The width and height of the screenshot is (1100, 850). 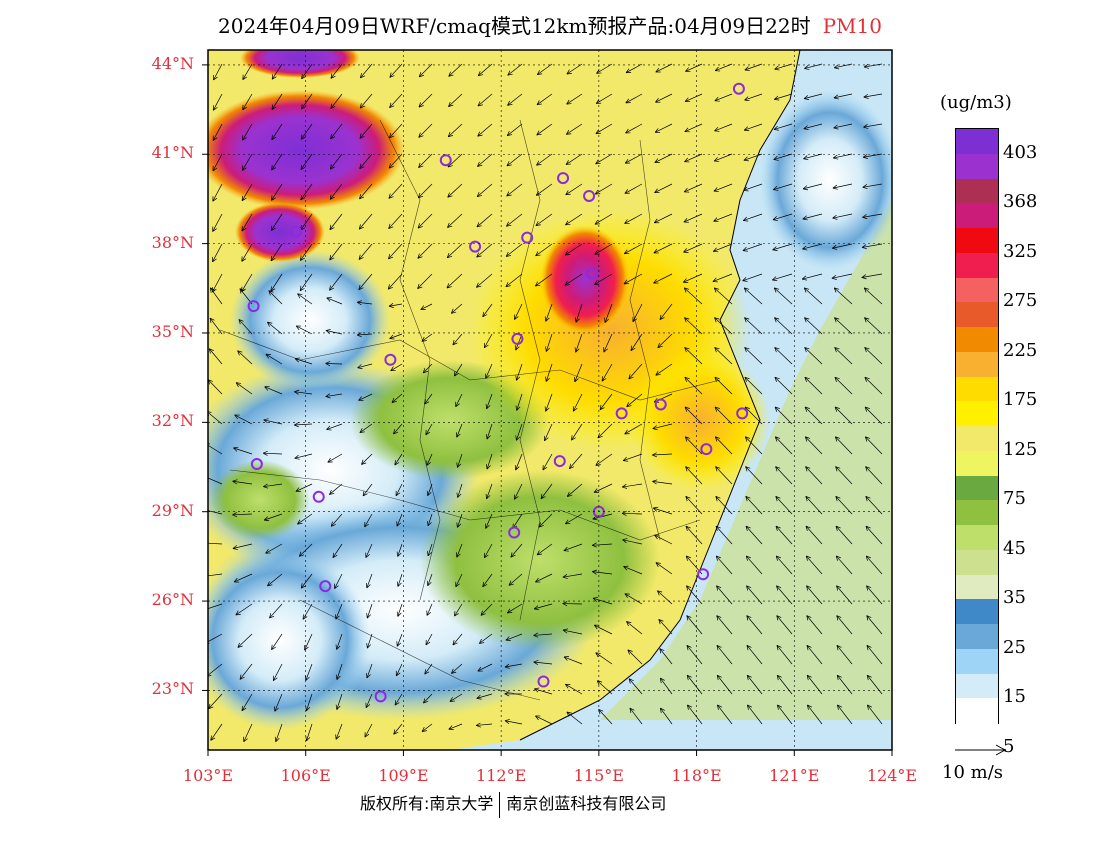 I want to click on legend-unit: (ug/m3), so click(x=976, y=102).